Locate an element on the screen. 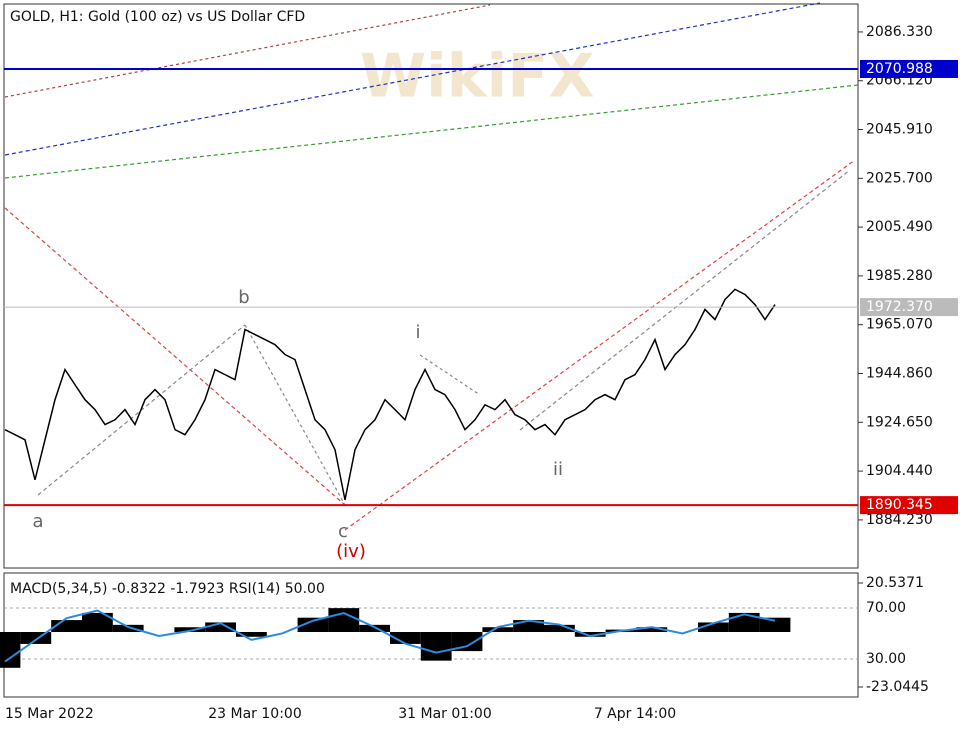 The width and height of the screenshot is (975, 732). y2-tick-label: 30.00 is located at coordinates (886, 659).